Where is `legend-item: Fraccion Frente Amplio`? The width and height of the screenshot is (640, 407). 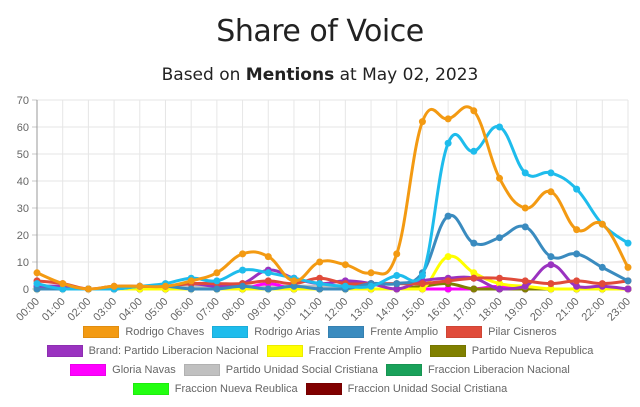
legend-item: Fraccion Frente Amplio is located at coordinates (344, 350).